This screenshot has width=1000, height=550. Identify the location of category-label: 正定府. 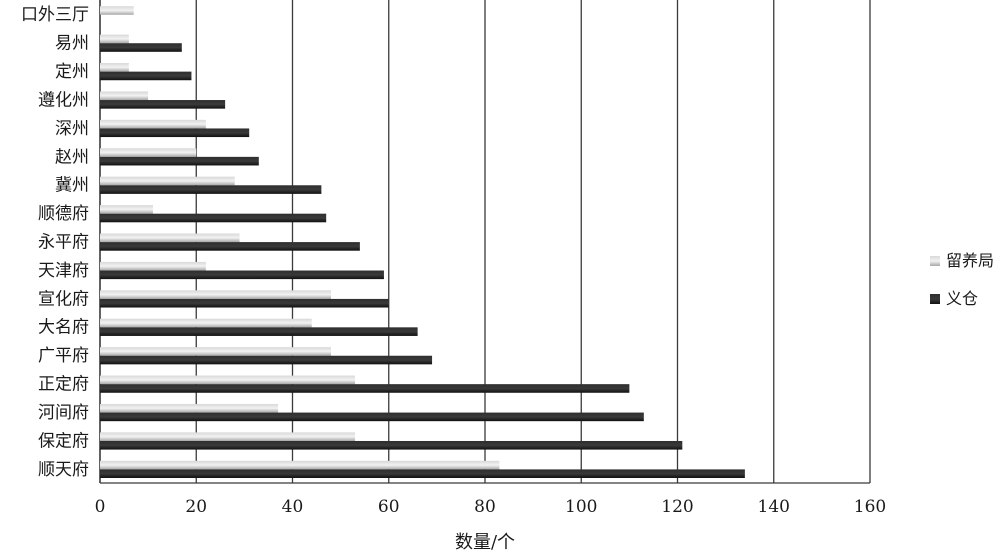
(63, 385).